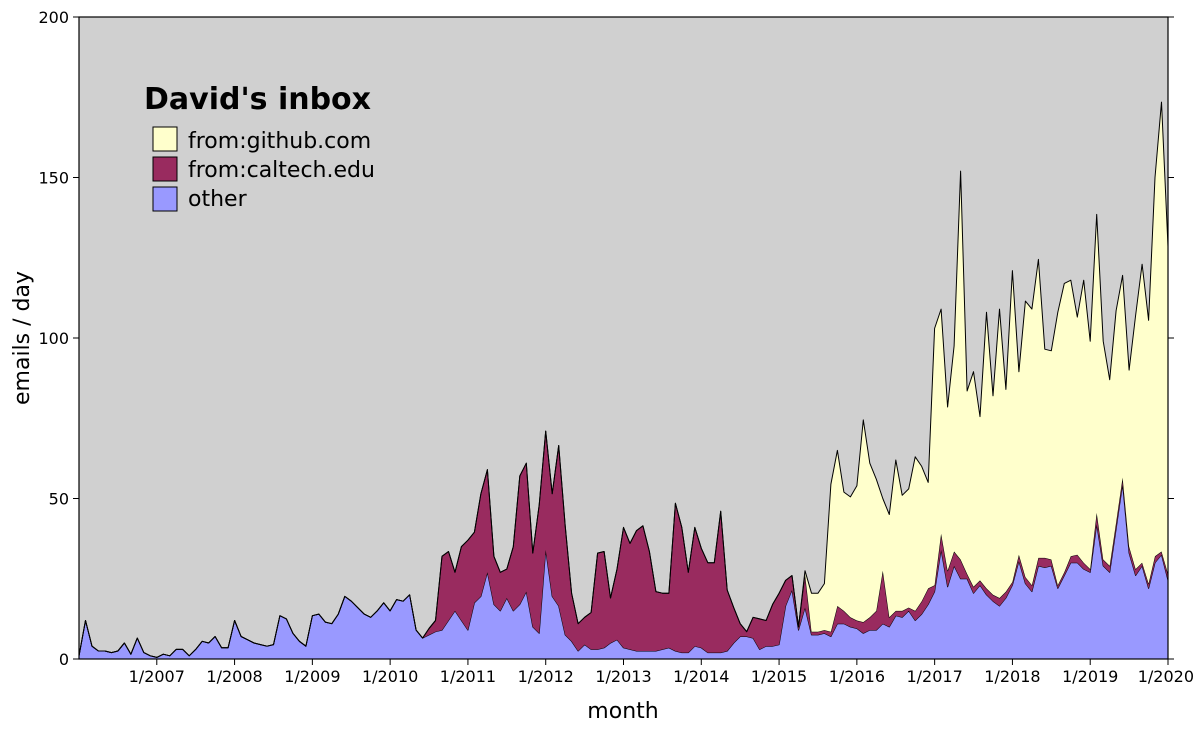 This screenshot has width=1200, height=735. What do you see at coordinates (623, 676) in the screenshot?
I see `x-tick-label: 1/2013` at bounding box center [623, 676].